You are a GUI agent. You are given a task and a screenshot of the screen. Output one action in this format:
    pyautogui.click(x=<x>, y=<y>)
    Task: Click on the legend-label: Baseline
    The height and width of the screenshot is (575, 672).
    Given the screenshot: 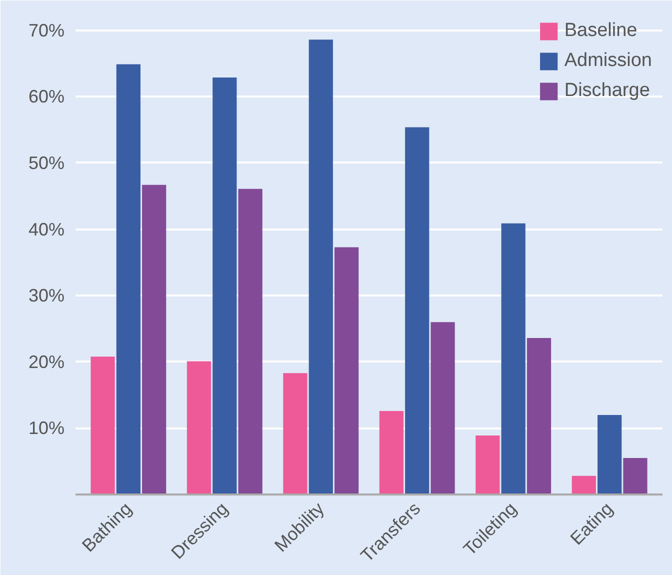 What is the action you would take?
    pyautogui.click(x=601, y=31)
    